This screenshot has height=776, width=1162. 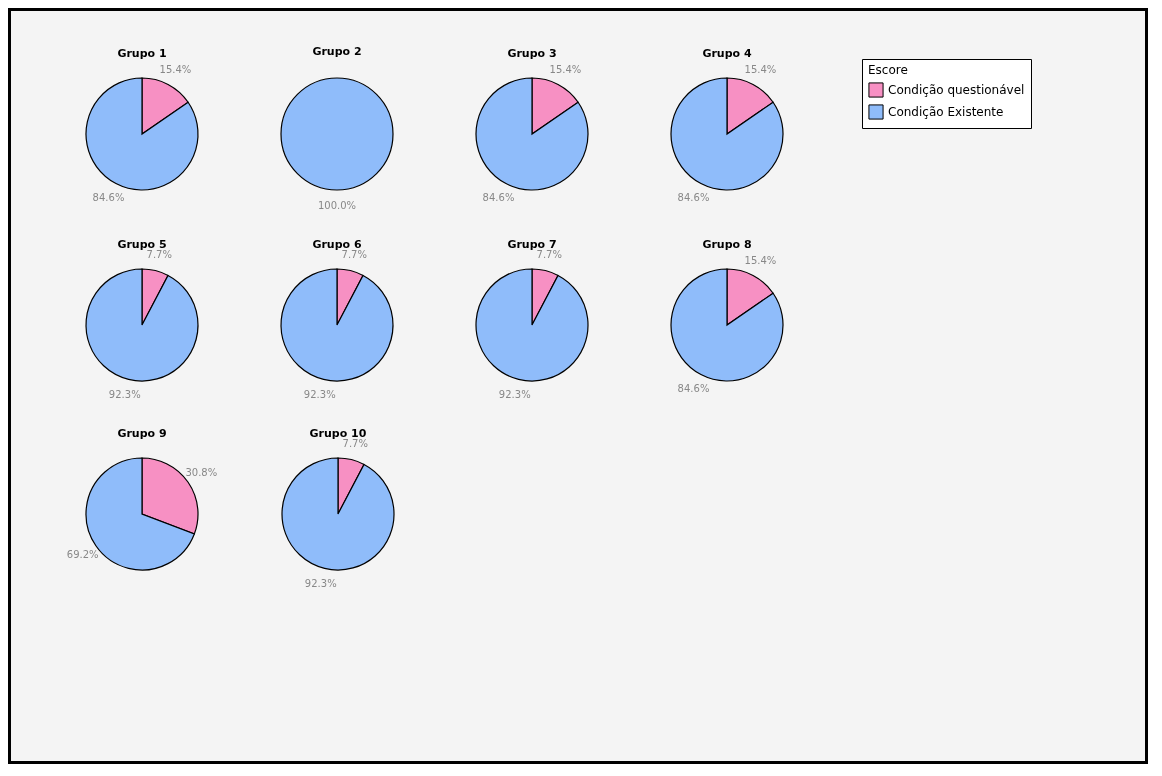 I want to click on chart-title: Grupo 8, so click(x=727, y=244).